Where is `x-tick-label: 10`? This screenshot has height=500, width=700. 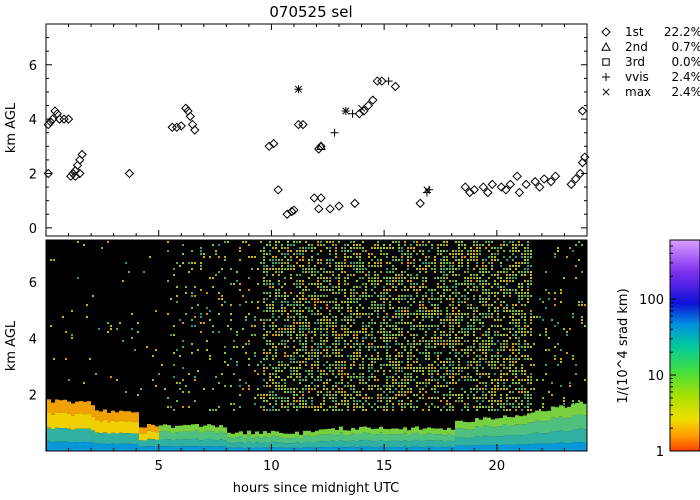 x-tick-label: 10 is located at coordinates (271, 466).